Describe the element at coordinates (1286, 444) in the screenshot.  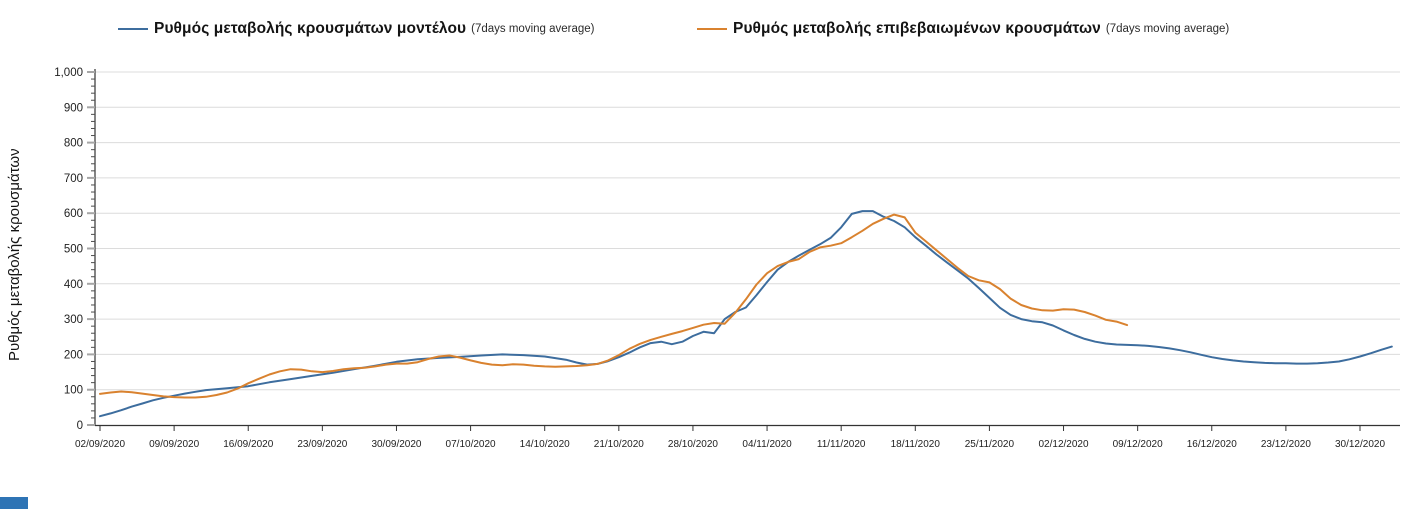
I see `x-tick-label: 23/12/2020` at that location.